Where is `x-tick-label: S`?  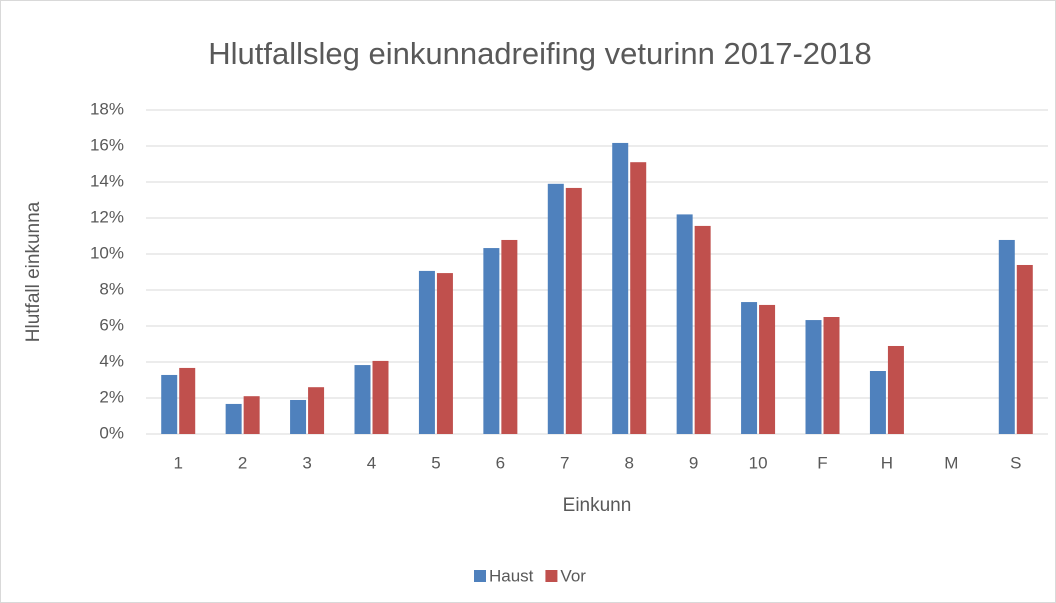
x-tick-label: S is located at coordinates (1015, 462).